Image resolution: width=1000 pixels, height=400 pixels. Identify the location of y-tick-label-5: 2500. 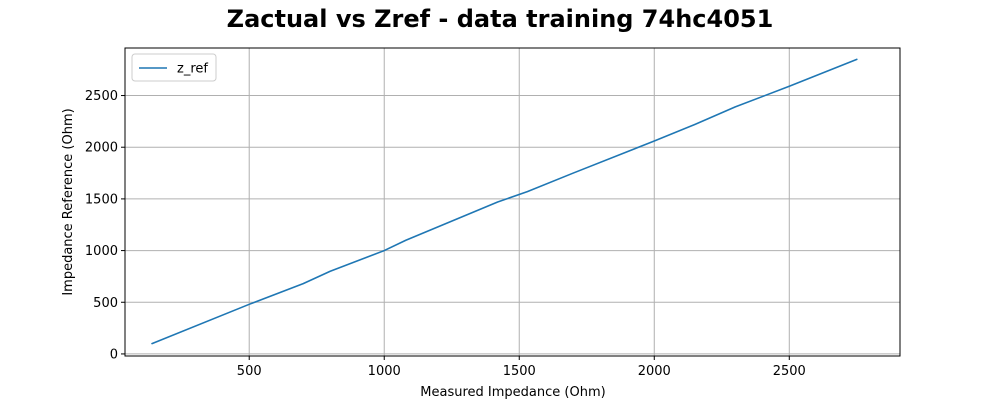
(101, 96).